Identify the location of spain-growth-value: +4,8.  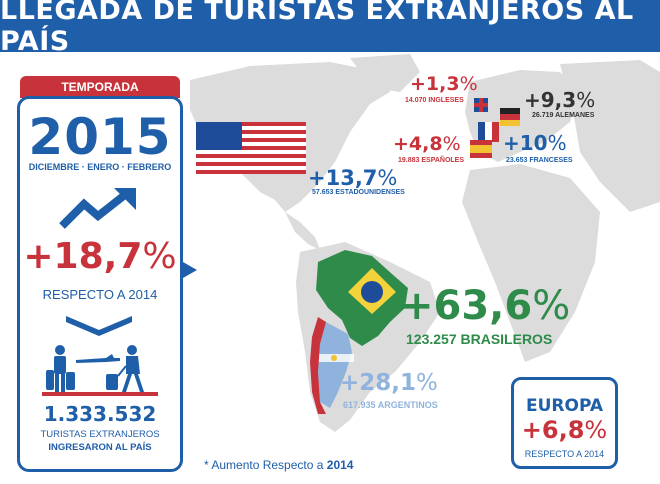
(418, 144).